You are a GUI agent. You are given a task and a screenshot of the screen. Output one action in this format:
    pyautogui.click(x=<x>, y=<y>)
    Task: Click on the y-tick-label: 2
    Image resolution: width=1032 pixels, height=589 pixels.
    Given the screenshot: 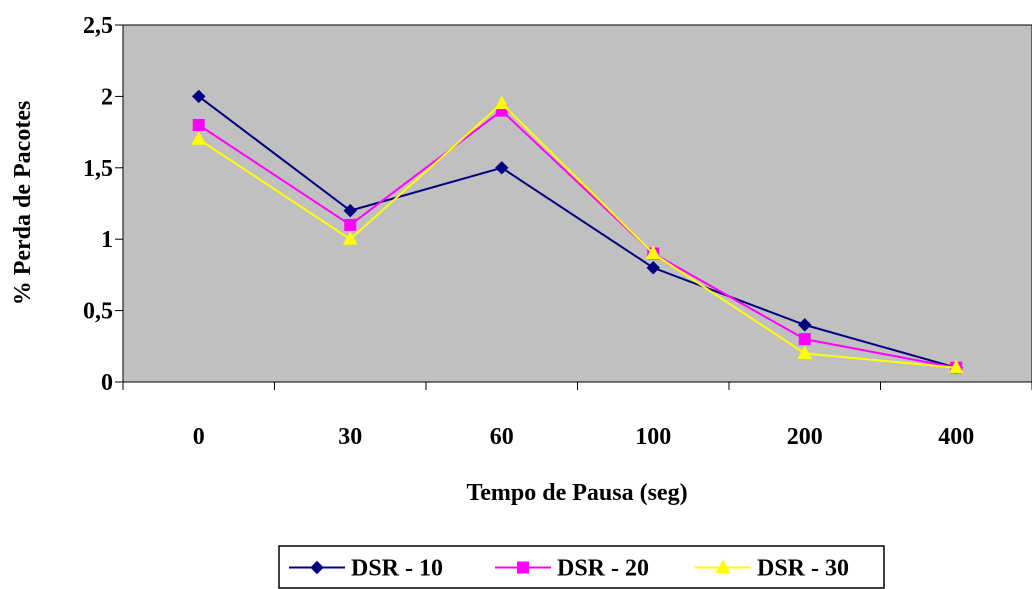 What is the action you would take?
    pyautogui.click(x=107, y=97)
    